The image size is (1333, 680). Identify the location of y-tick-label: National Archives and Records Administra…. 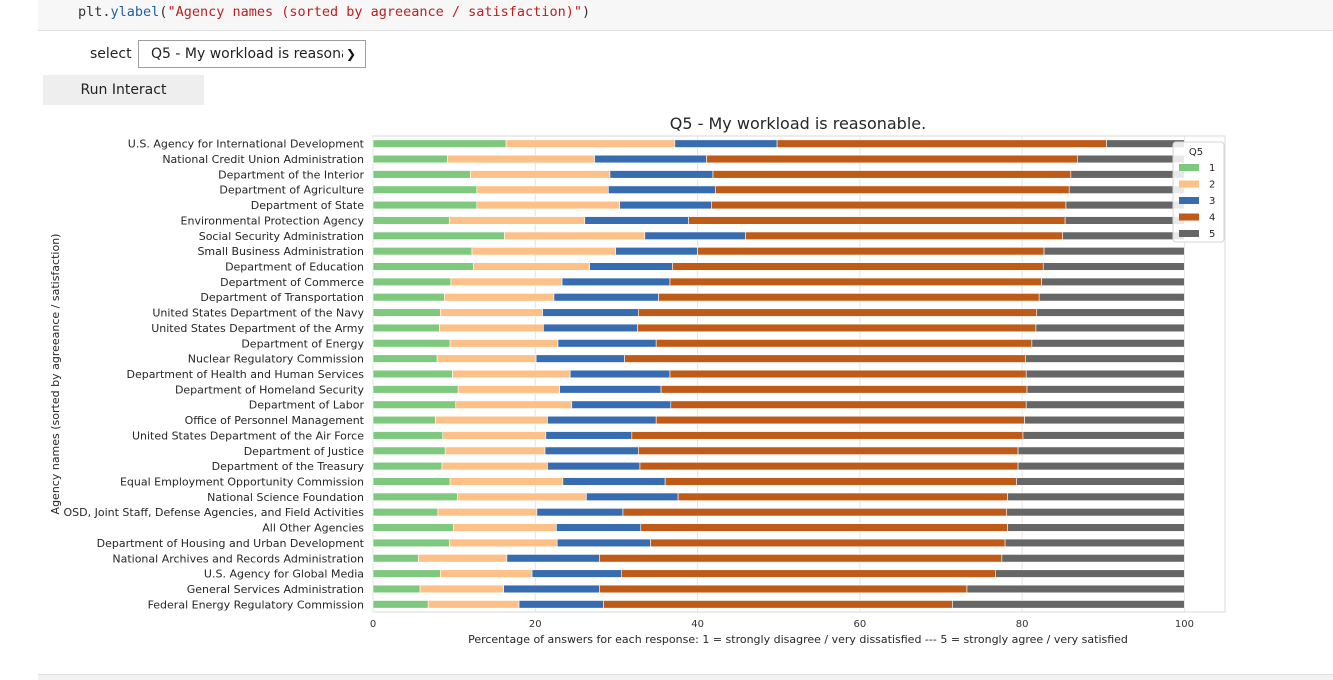
(238, 558).